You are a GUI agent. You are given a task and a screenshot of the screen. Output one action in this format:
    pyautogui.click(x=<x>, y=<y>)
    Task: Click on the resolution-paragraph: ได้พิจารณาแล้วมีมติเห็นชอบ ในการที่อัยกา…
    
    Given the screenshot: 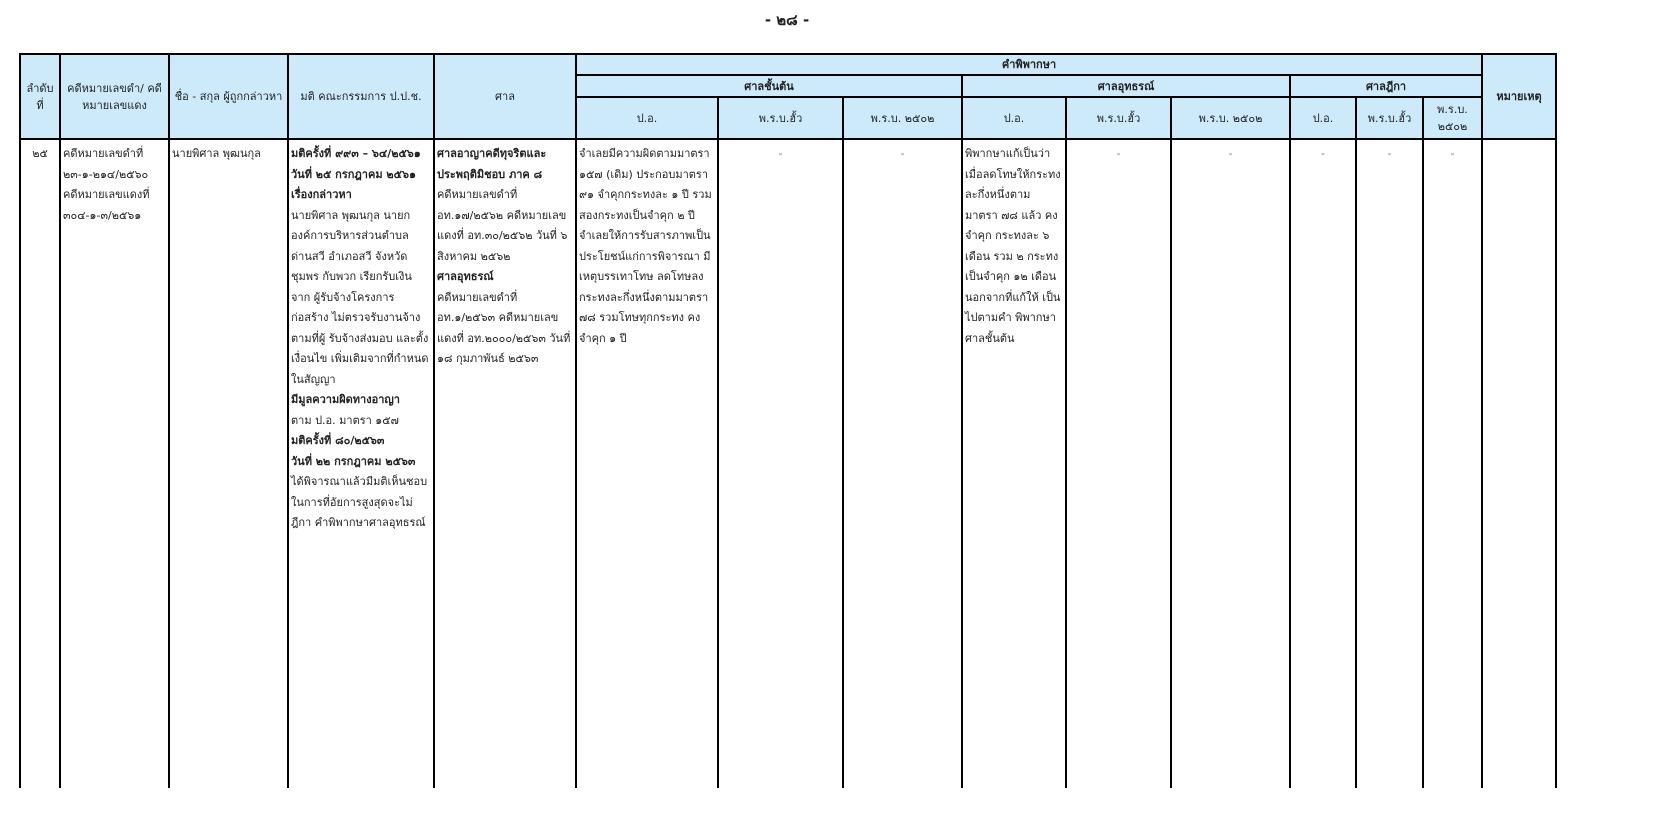 What is the action you would take?
    pyautogui.click(x=359, y=502)
    